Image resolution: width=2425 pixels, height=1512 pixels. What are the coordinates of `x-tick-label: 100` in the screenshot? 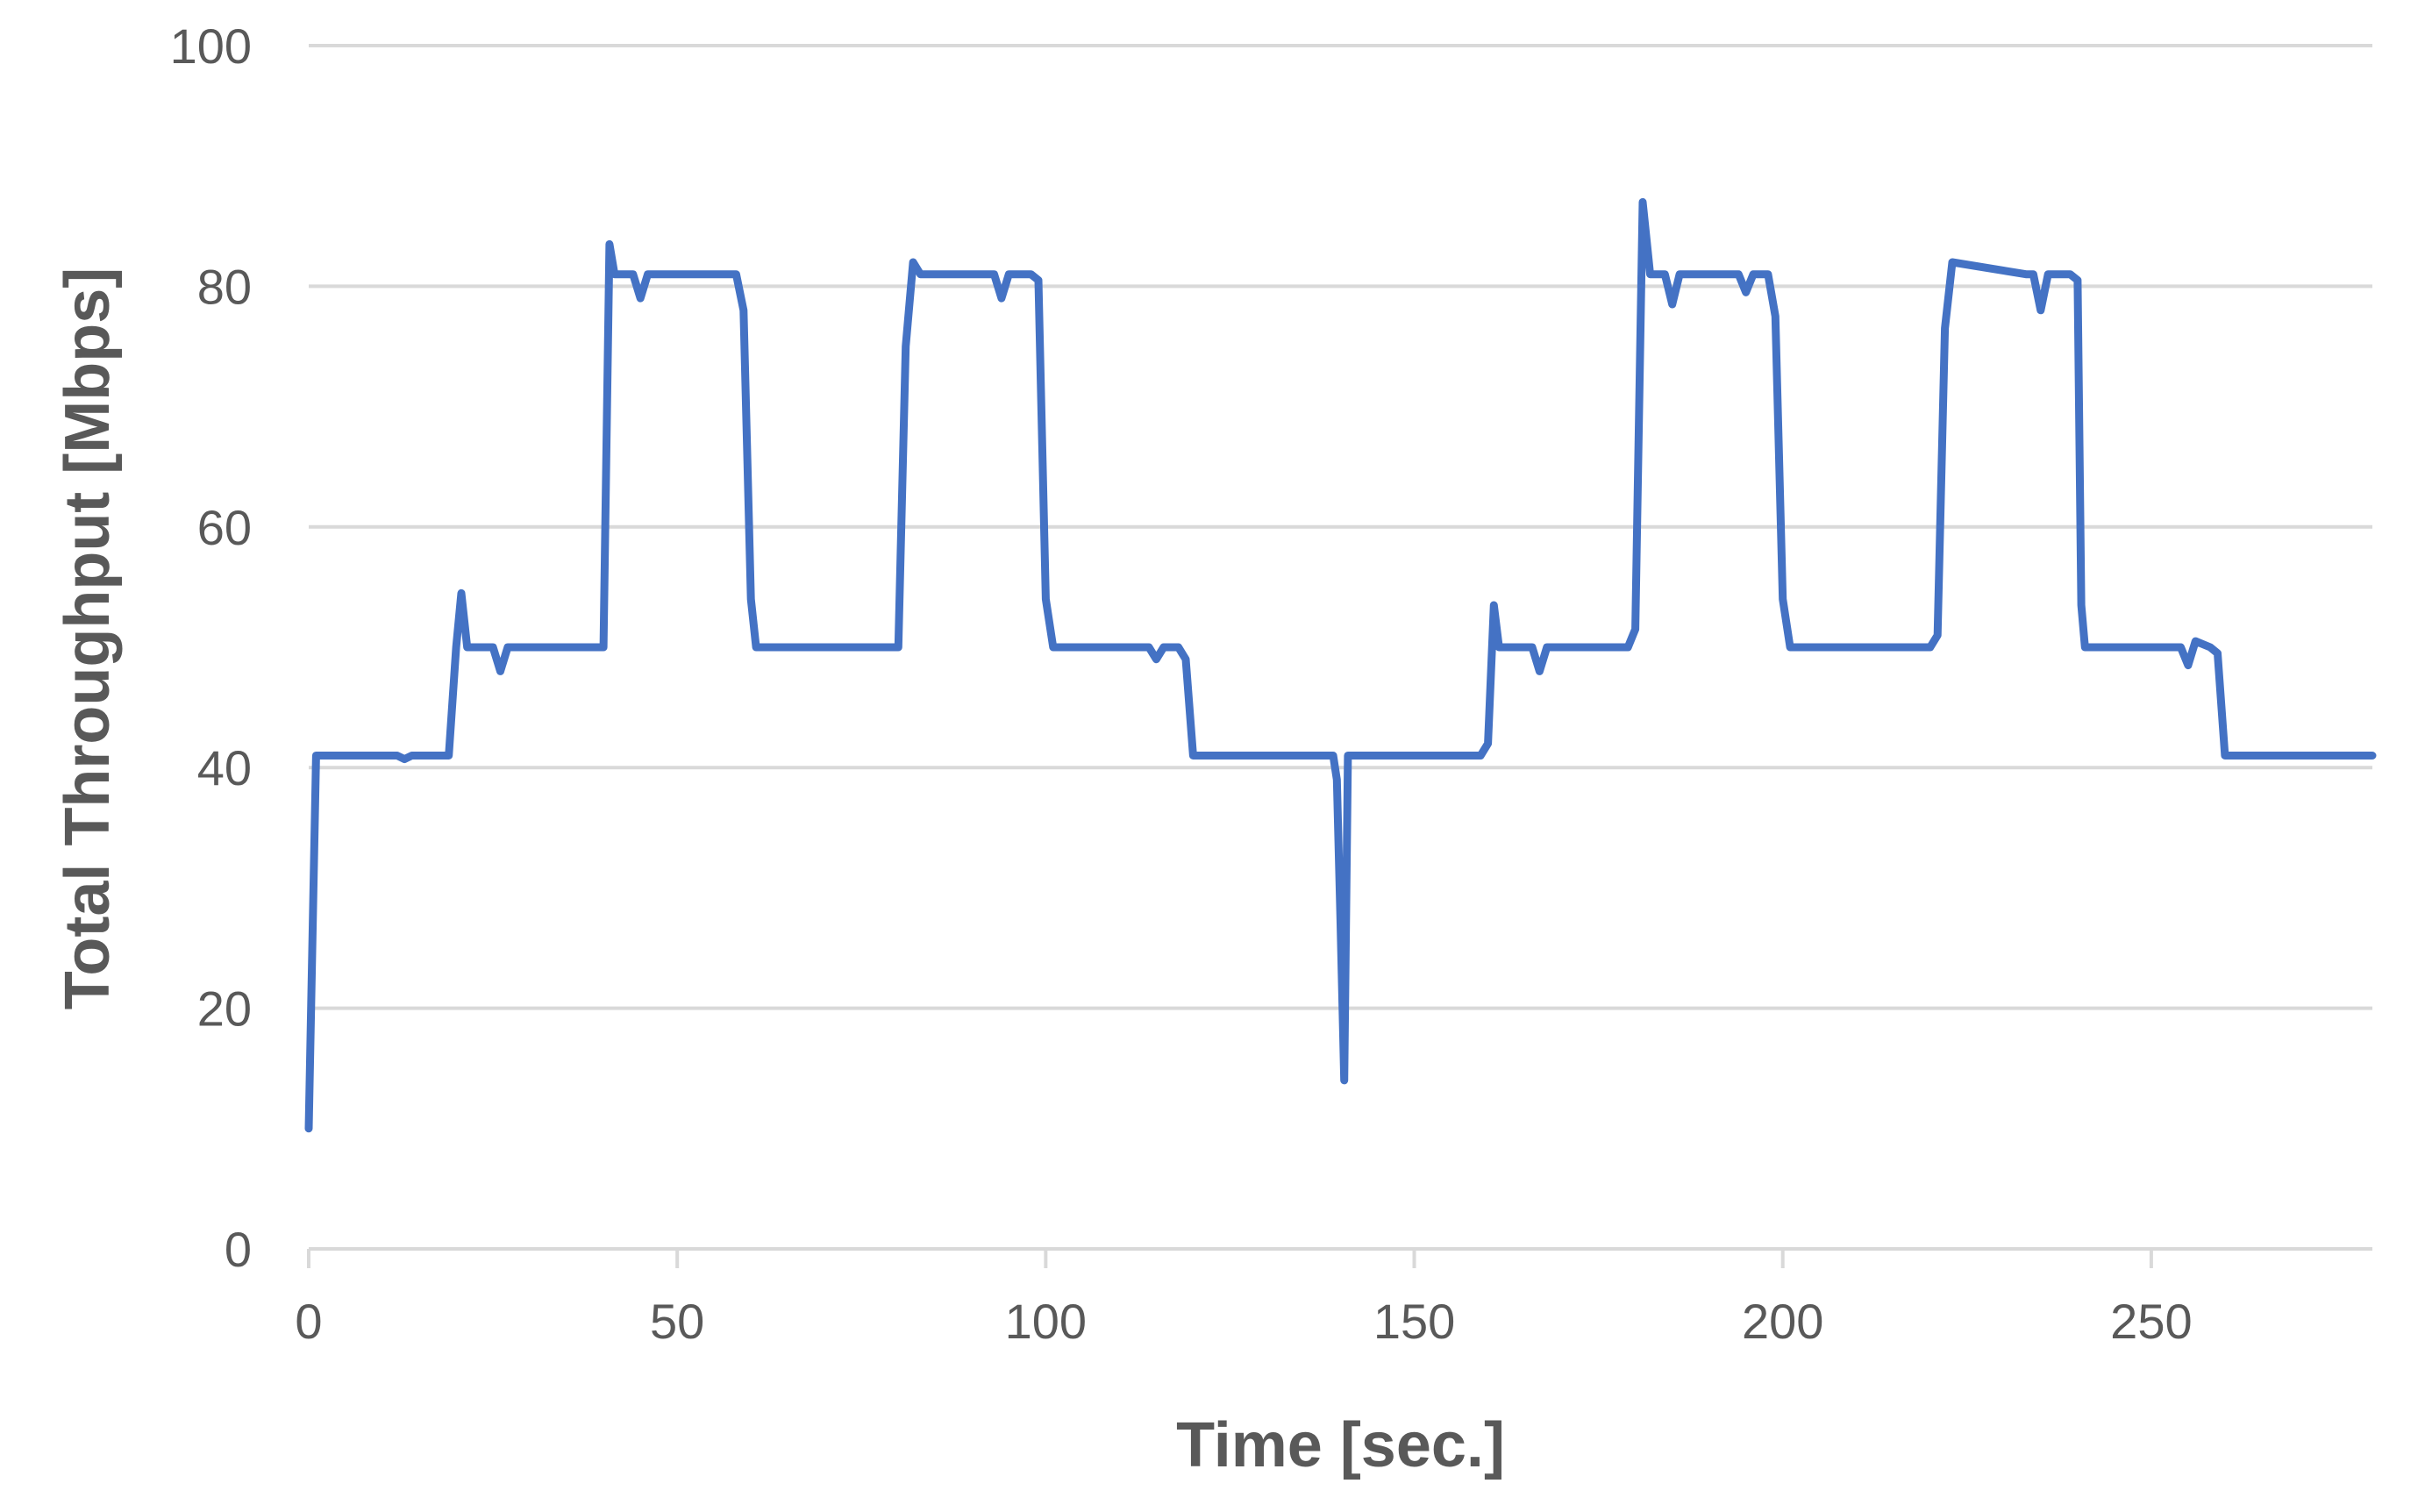 It's located at (1046, 1321).